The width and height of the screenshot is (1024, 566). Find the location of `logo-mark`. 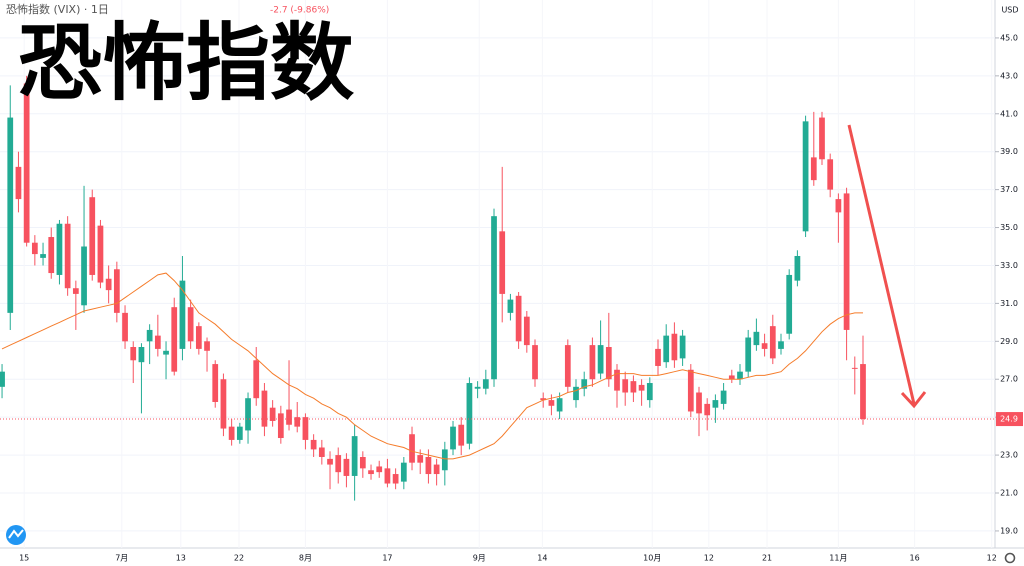

logo-mark is located at coordinates (16, 534).